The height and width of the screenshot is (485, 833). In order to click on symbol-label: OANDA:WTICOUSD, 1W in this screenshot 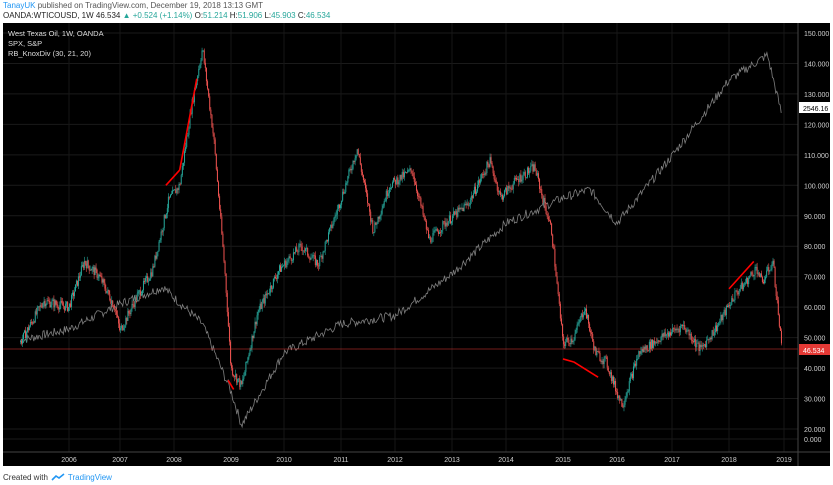, I will do `click(48, 15)`.